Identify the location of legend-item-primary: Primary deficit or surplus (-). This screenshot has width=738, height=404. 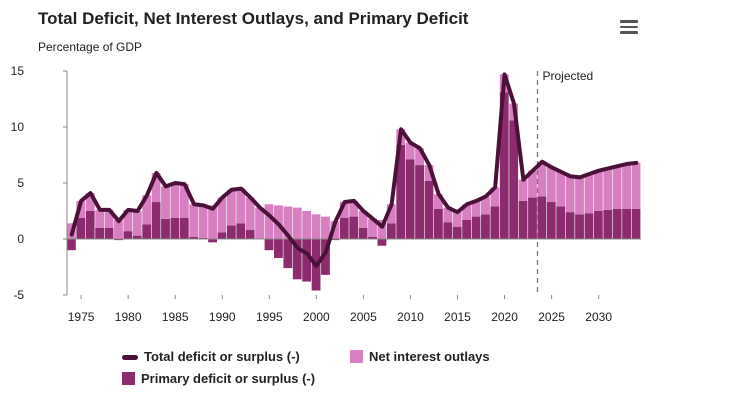
(218, 378).